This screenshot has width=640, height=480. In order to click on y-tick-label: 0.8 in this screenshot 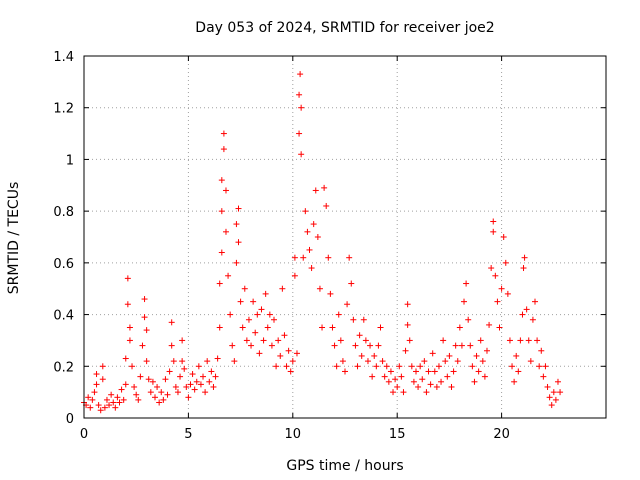, I will do `click(63, 212)`.